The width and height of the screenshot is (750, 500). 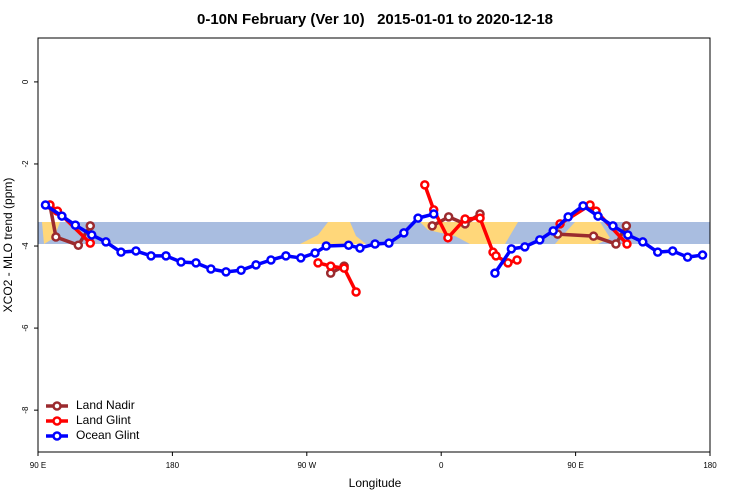 I want to click on y-tick-label: -2, so click(x=25, y=164).